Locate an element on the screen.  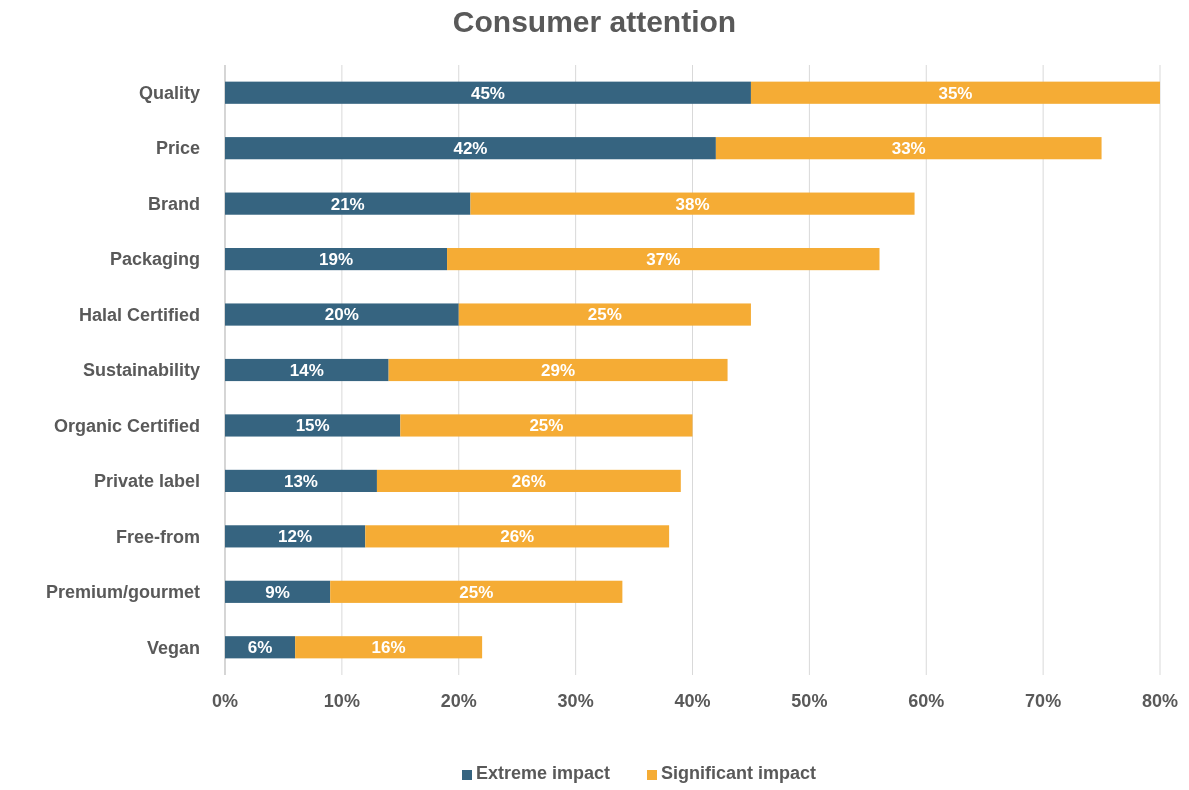
data-label: 37% is located at coordinates (663, 260).